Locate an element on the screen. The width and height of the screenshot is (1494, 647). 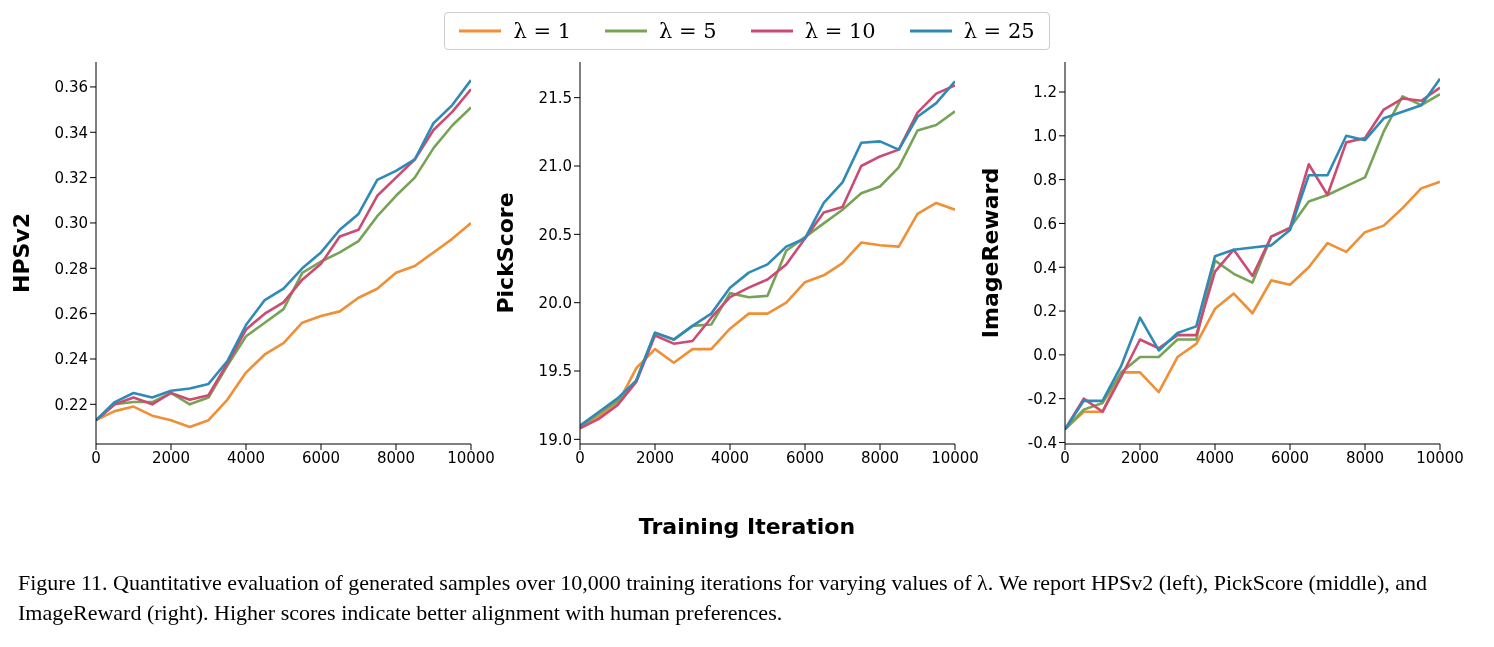
y-tick-label: 19.0 is located at coordinates (555, 439).